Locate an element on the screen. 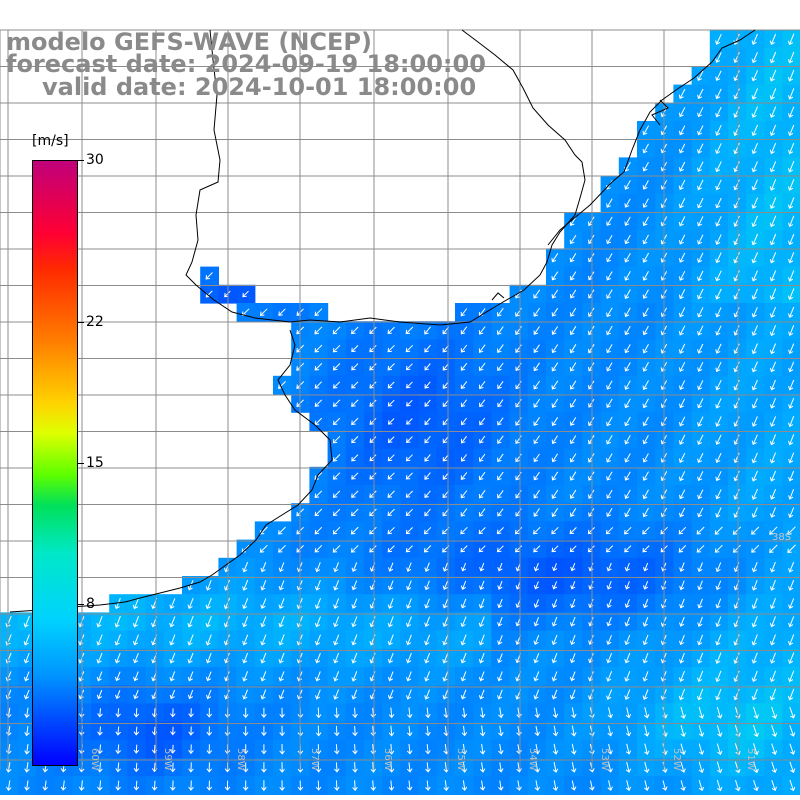  lat-label: 38S is located at coordinates (781, 537).